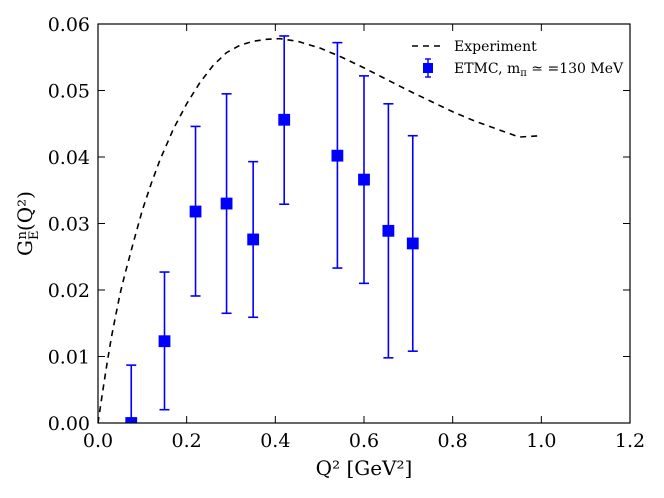 Image resolution: width=664 pixels, height=498 pixels. What do you see at coordinates (69, 158) in the screenshot?
I see `y-tick-label: 0.04` at bounding box center [69, 158].